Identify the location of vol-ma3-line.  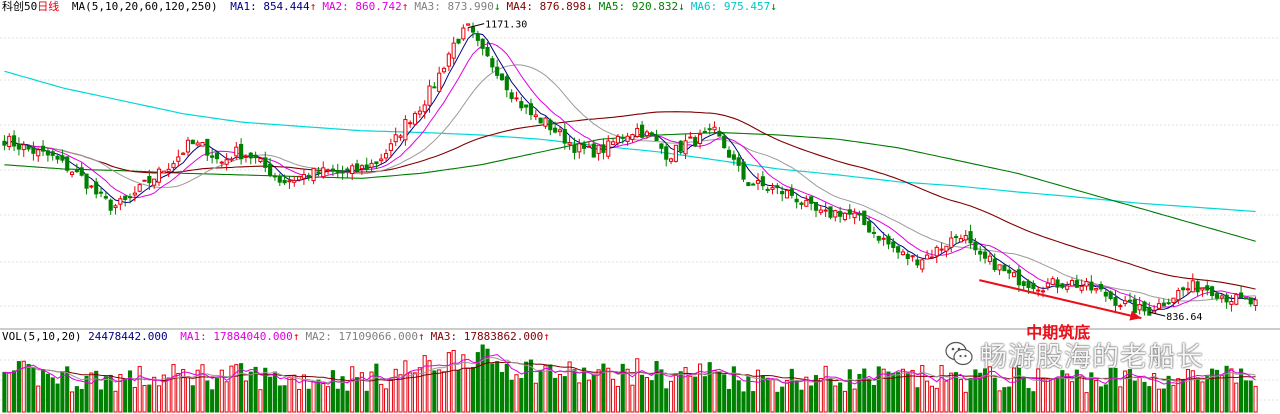
(630, 371).